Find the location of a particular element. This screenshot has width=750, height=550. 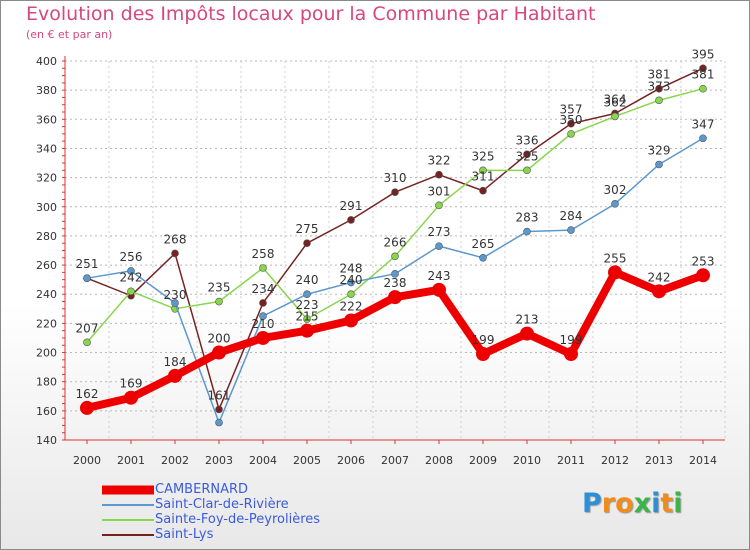

data-label: 234 is located at coordinates (263, 289).